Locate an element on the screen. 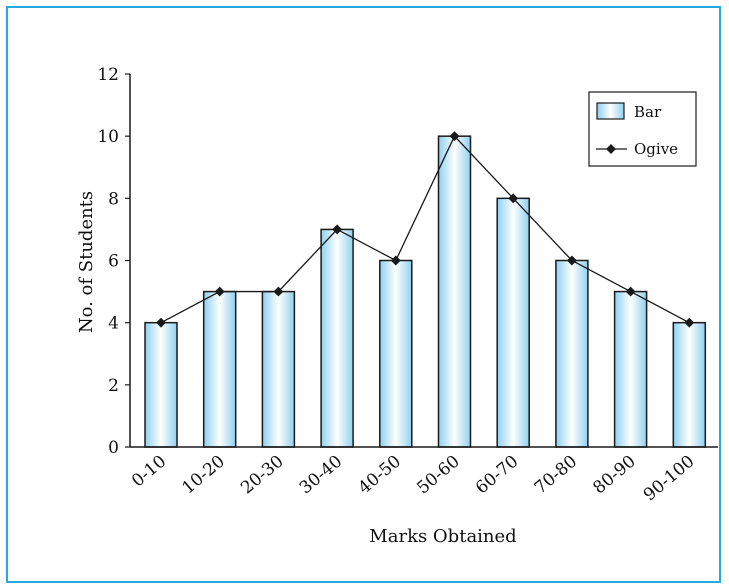 Image resolution: width=729 pixels, height=588 pixels. y-tick-label: 0 is located at coordinates (113, 448).